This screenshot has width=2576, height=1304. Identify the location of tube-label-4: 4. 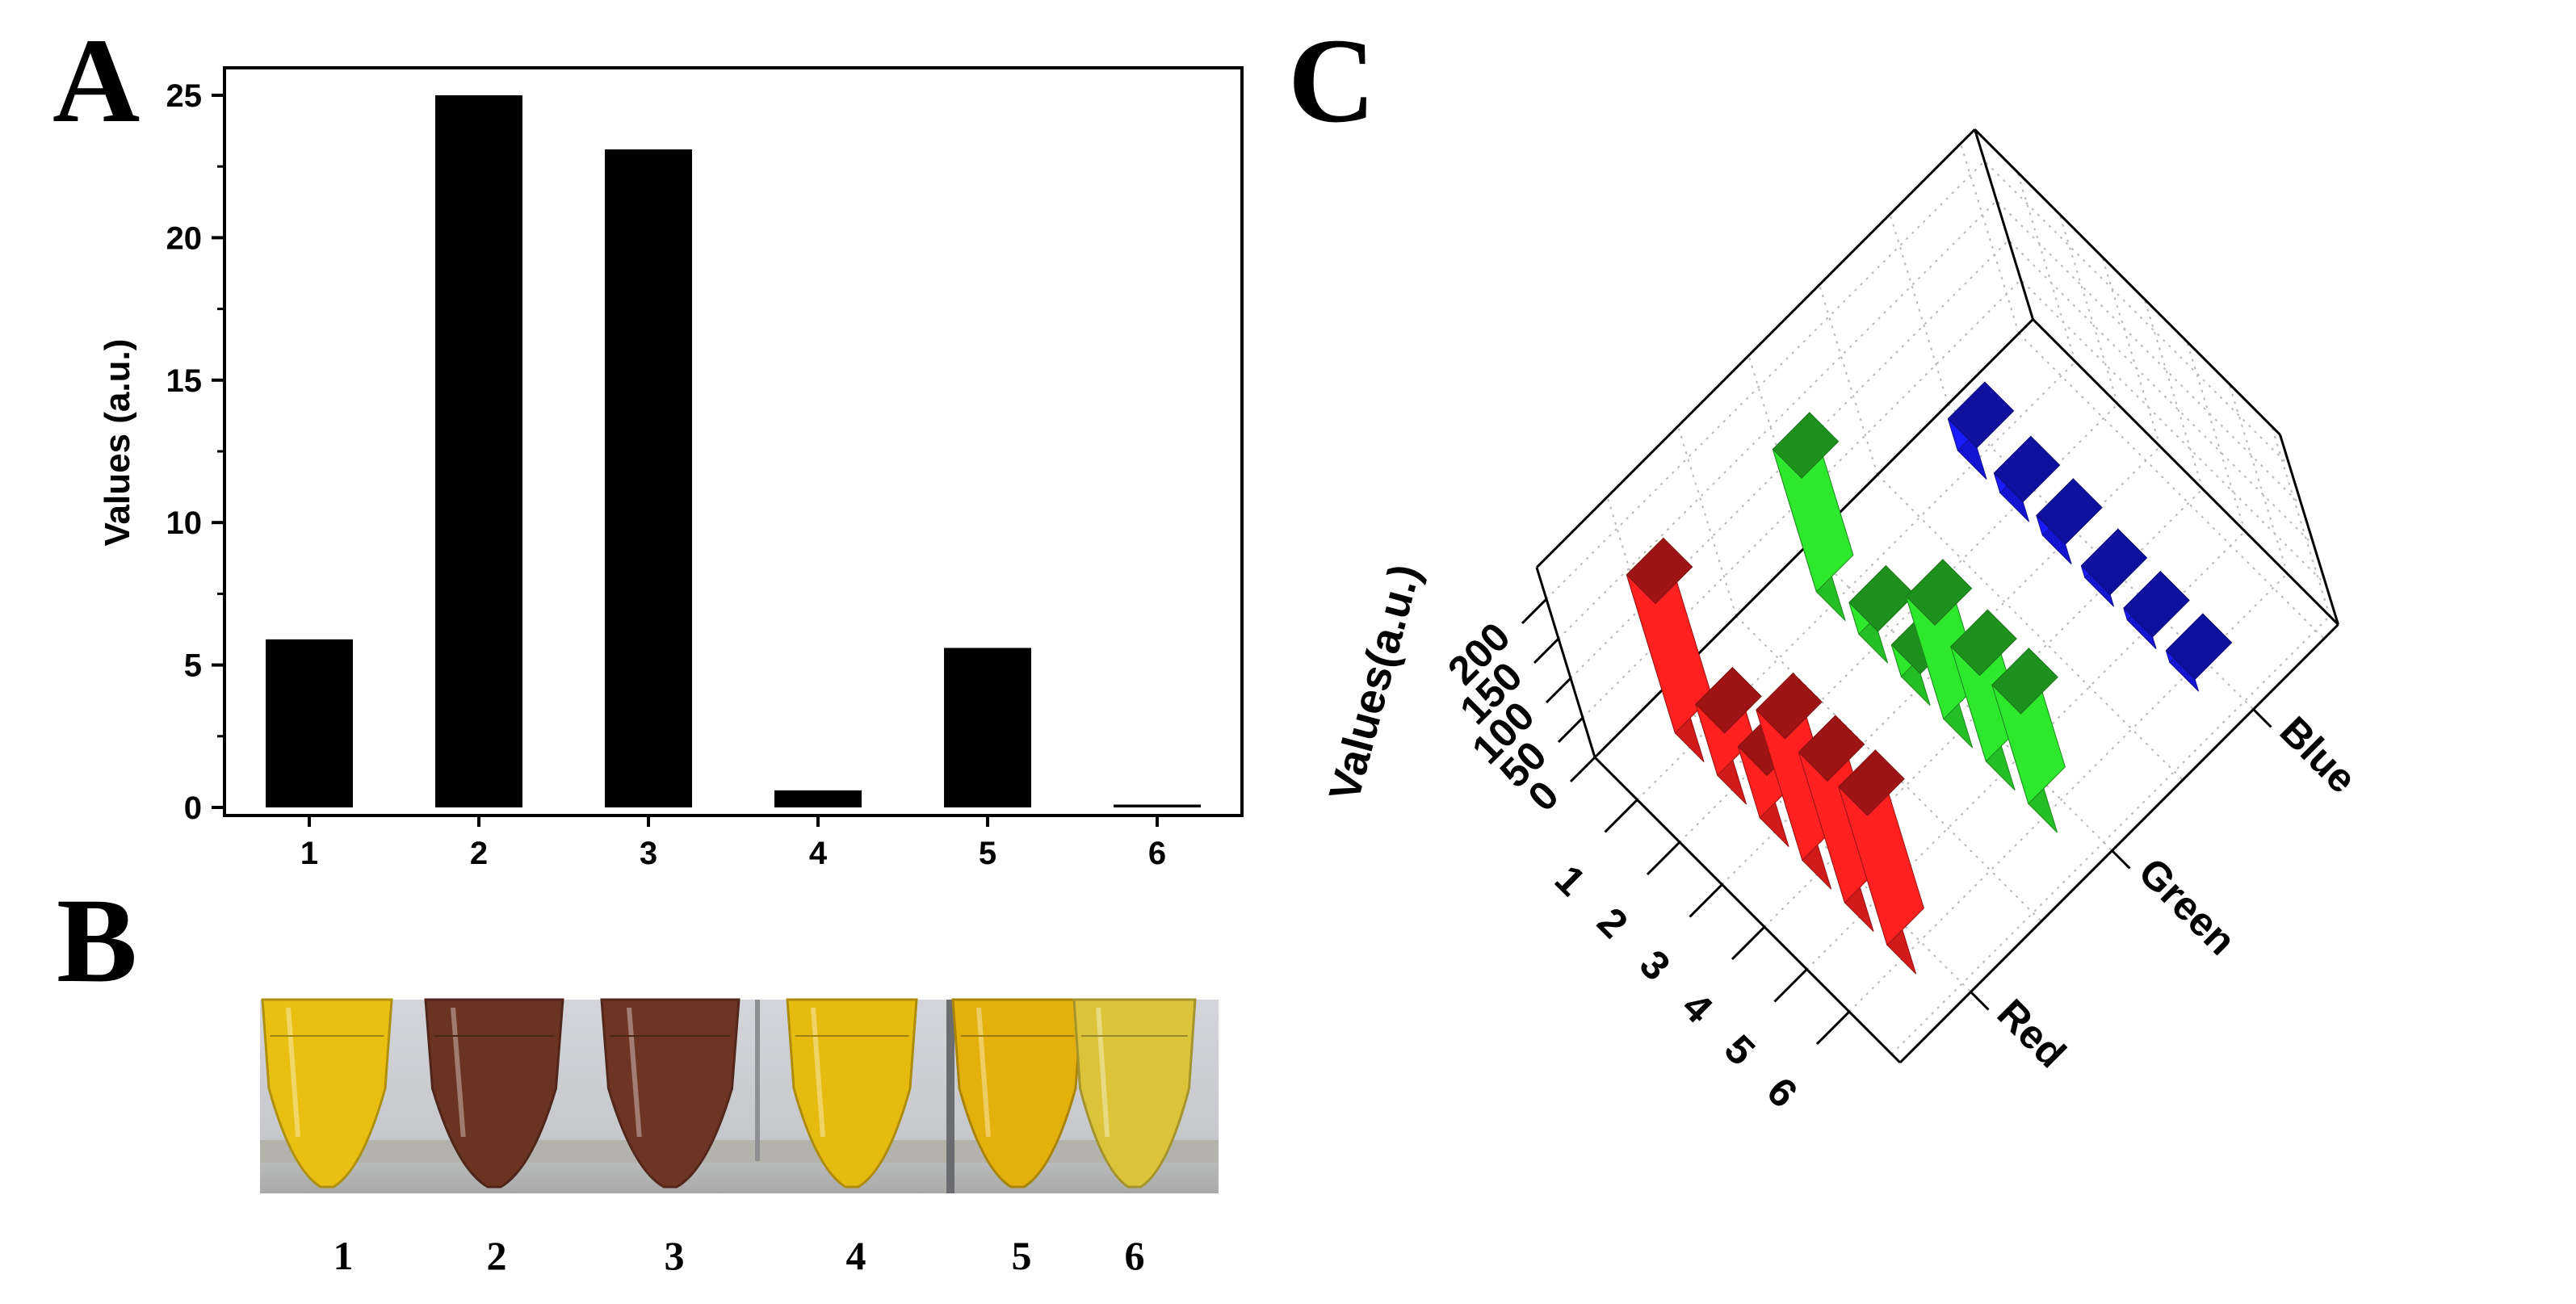
(856, 1255).